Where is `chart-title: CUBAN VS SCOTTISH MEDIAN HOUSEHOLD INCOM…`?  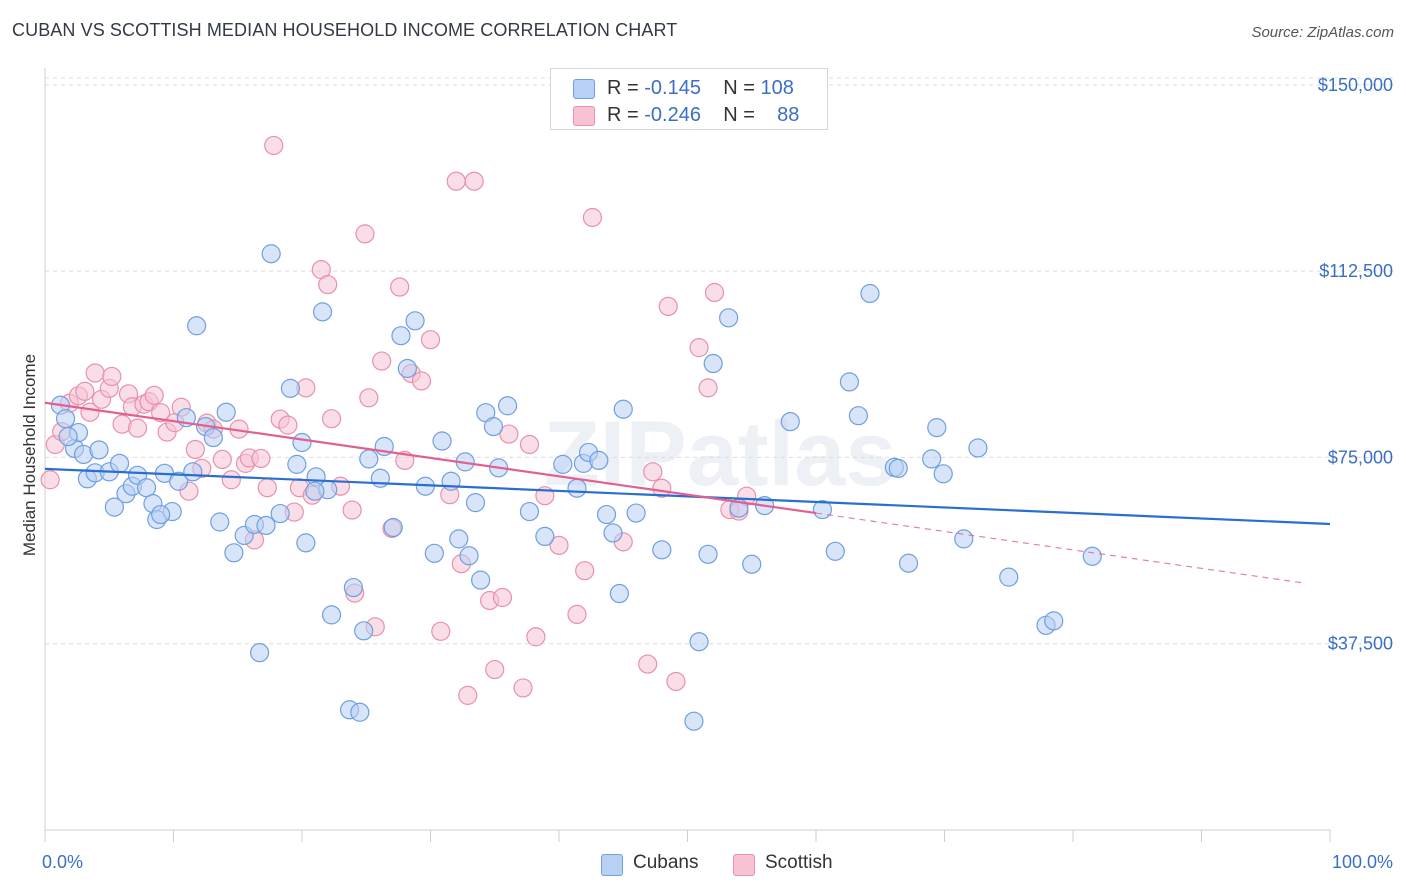
chart-title: CUBAN VS SCOTTISH MEDIAN HOUSEHOLD INCOM… is located at coordinates (345, 30).